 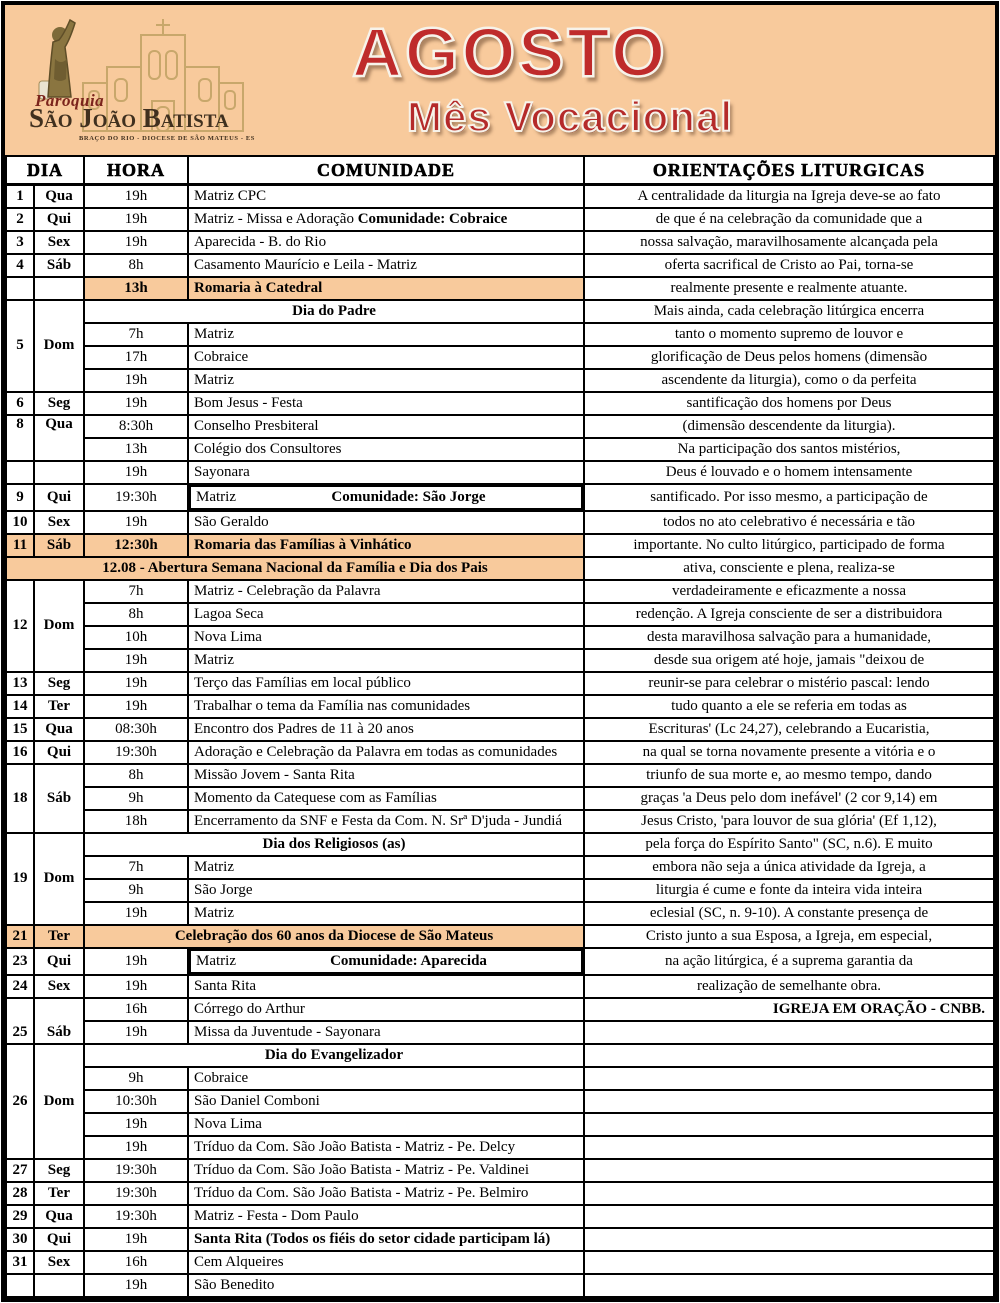 What do you see at coordinates (20, 438) in the screenshot?
I see `day-number-cell: 8` at bounding box center [20, 438].